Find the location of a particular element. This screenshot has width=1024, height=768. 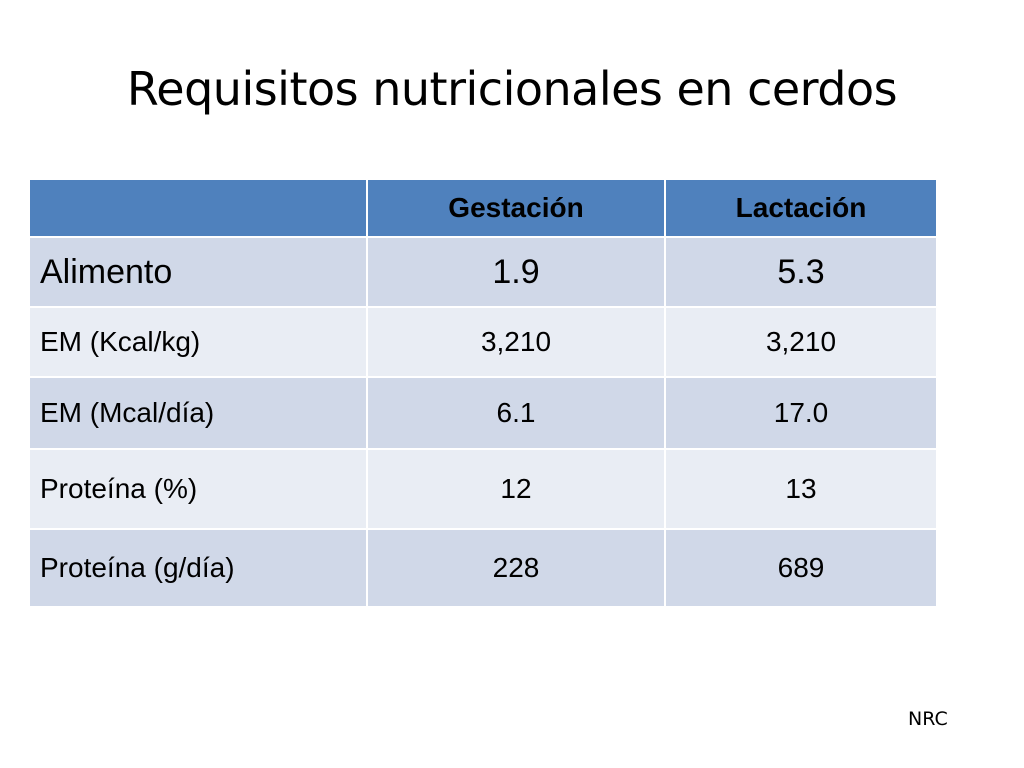

cell-lactacion: 13 is located at coordinates (801, 489).